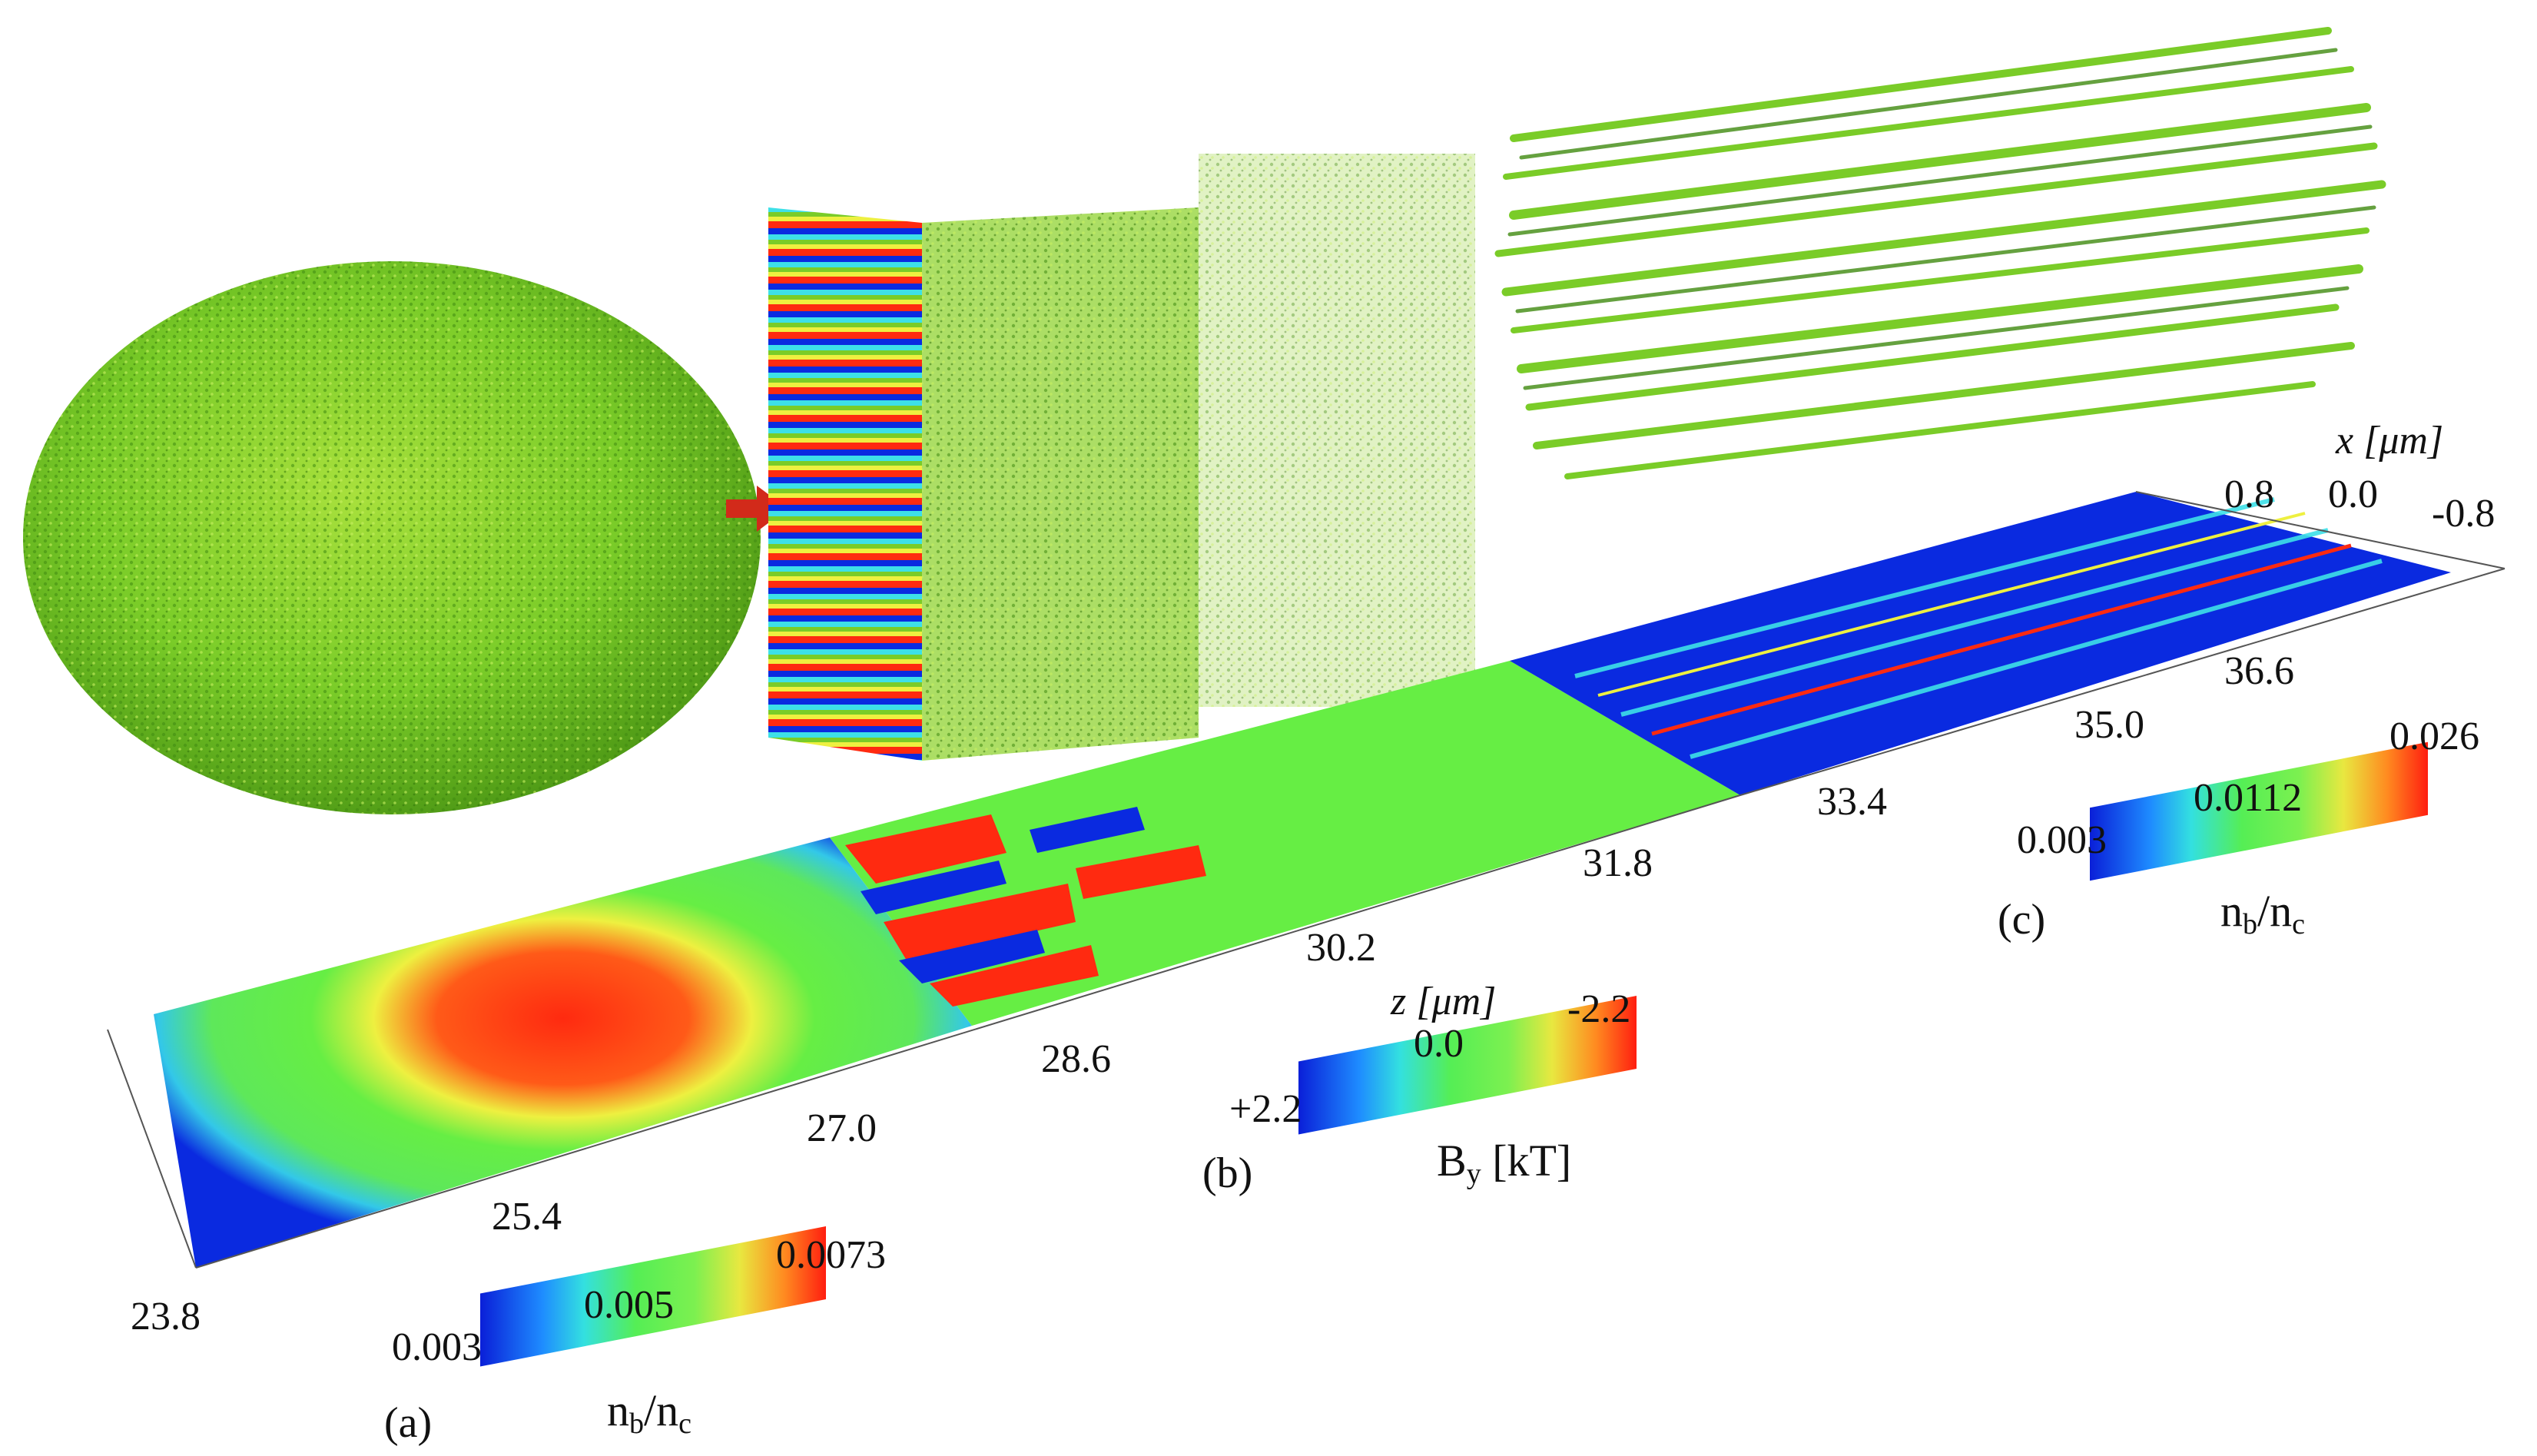 This screenshot has height=1456, width=2537. Describe the element at coordinates (1227, 1173) in the screenshot. I see `panel-letter-b: (b)` at that location.